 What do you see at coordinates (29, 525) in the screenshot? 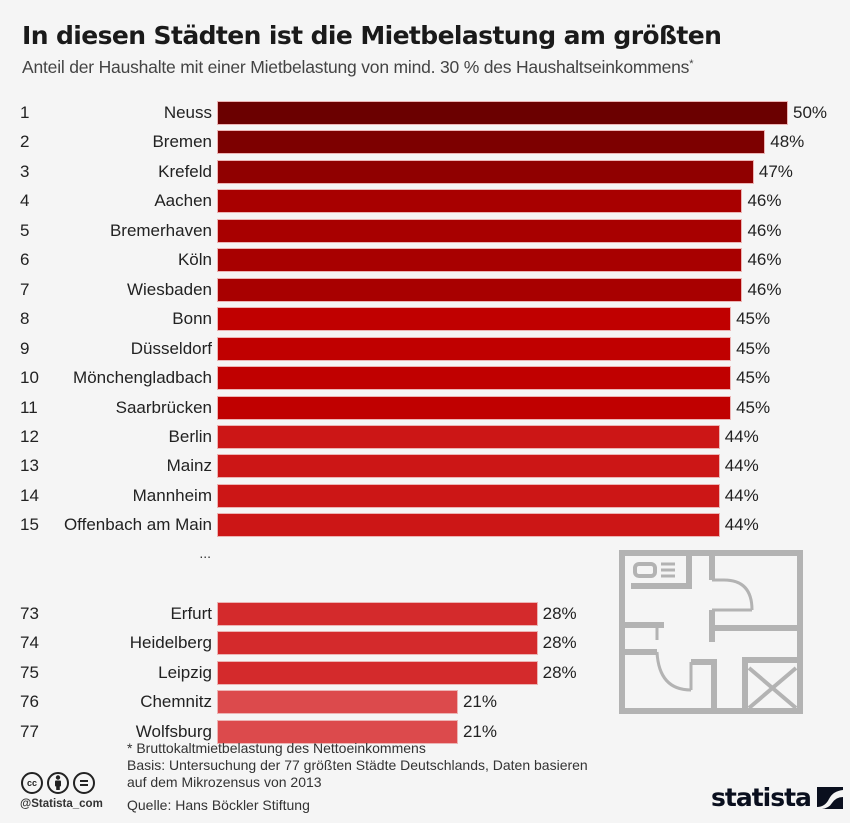
I see `rank-label: 15` at bounding box center [29, 525].